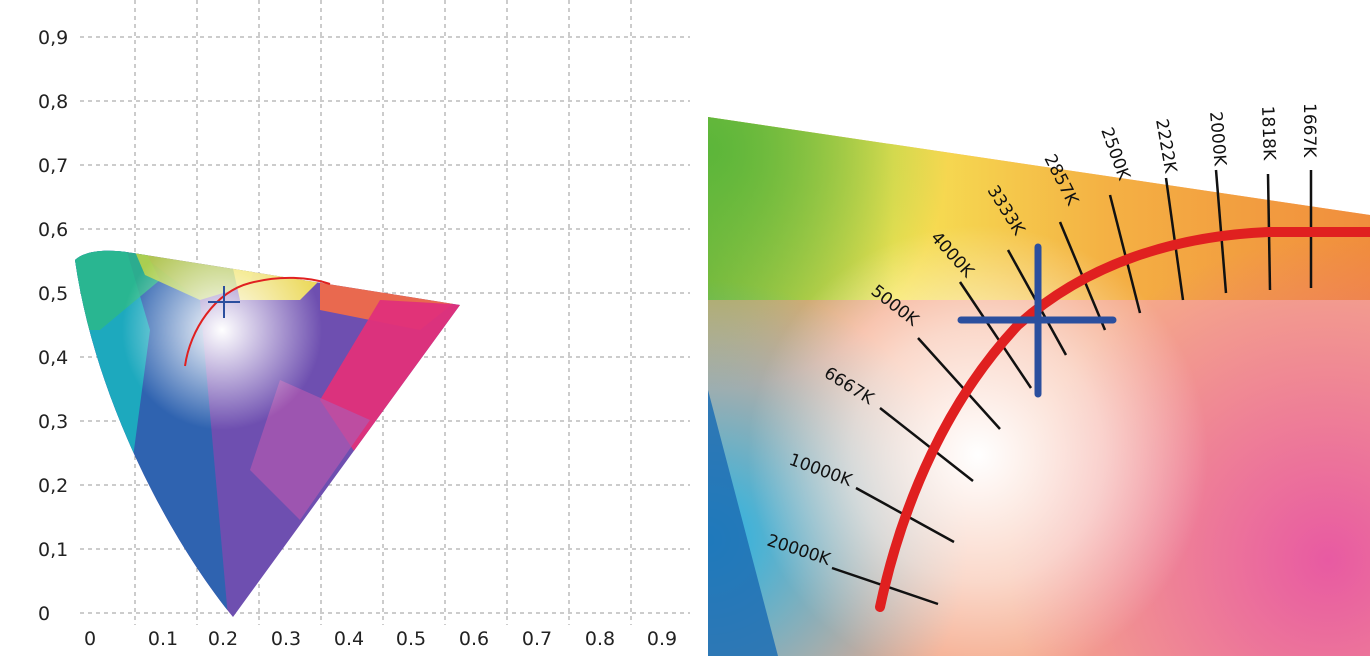 Image resolution: width=1370 pixels, height=656 pixels. What do you see at coordinates (537, 639) in the screenshot?
I see `x-tick-label: 0.7` at bounding box center [537, 639].